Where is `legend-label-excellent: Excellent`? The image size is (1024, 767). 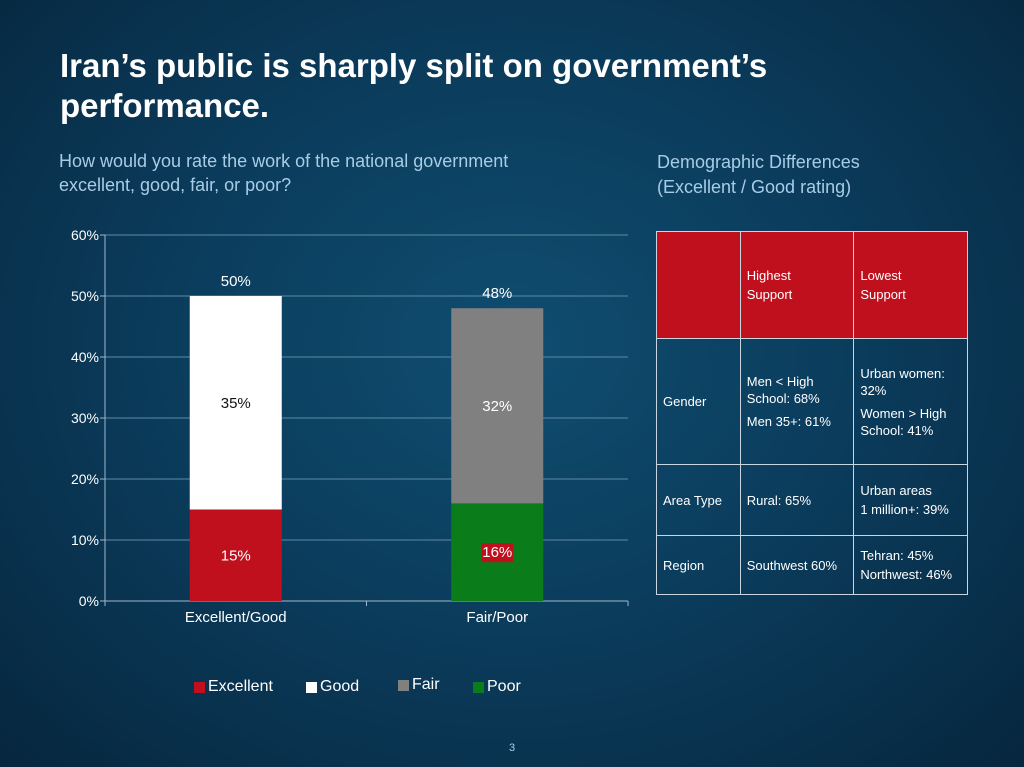 legend-label-excellent: Excellent is located at coordinates (240, 686).